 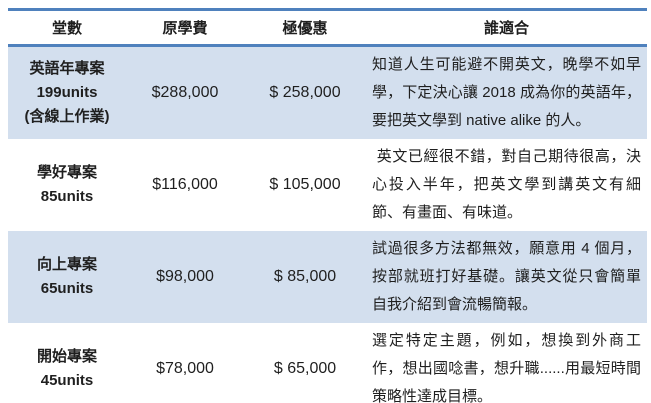 What do you see at coordinates (66, 172) in the screenshot?
I see `plan-name: 學好專案` at bounding box center [66, 172].